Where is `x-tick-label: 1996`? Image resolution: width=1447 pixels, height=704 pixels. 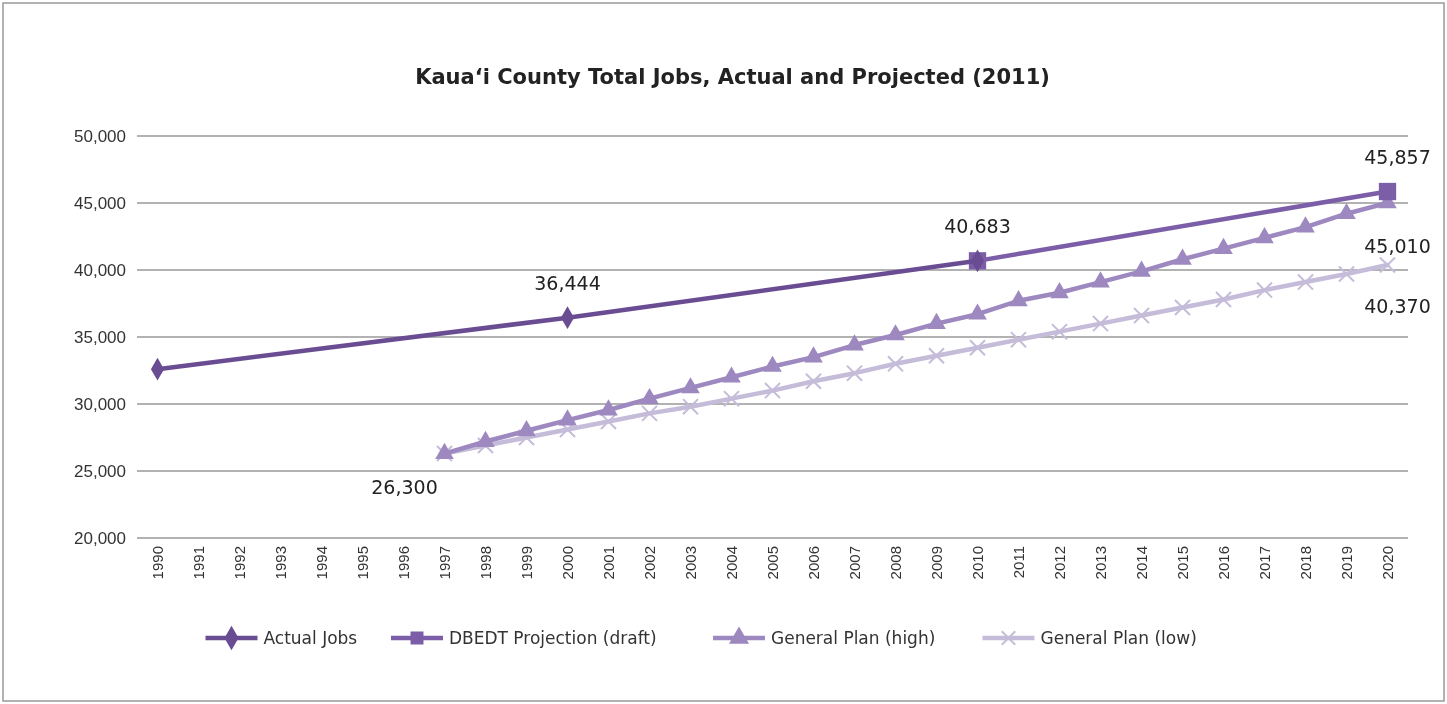
x-tick-label: 1996 is located at coordinates (404, 563).